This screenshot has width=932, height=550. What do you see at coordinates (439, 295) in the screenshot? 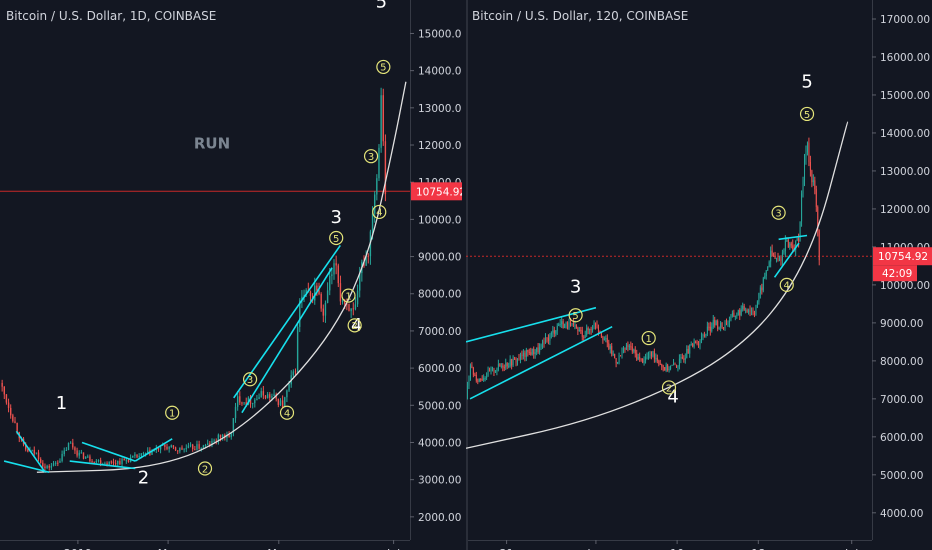
I see `y-tick-label: 8000.00` at bounding box center [439, 295].